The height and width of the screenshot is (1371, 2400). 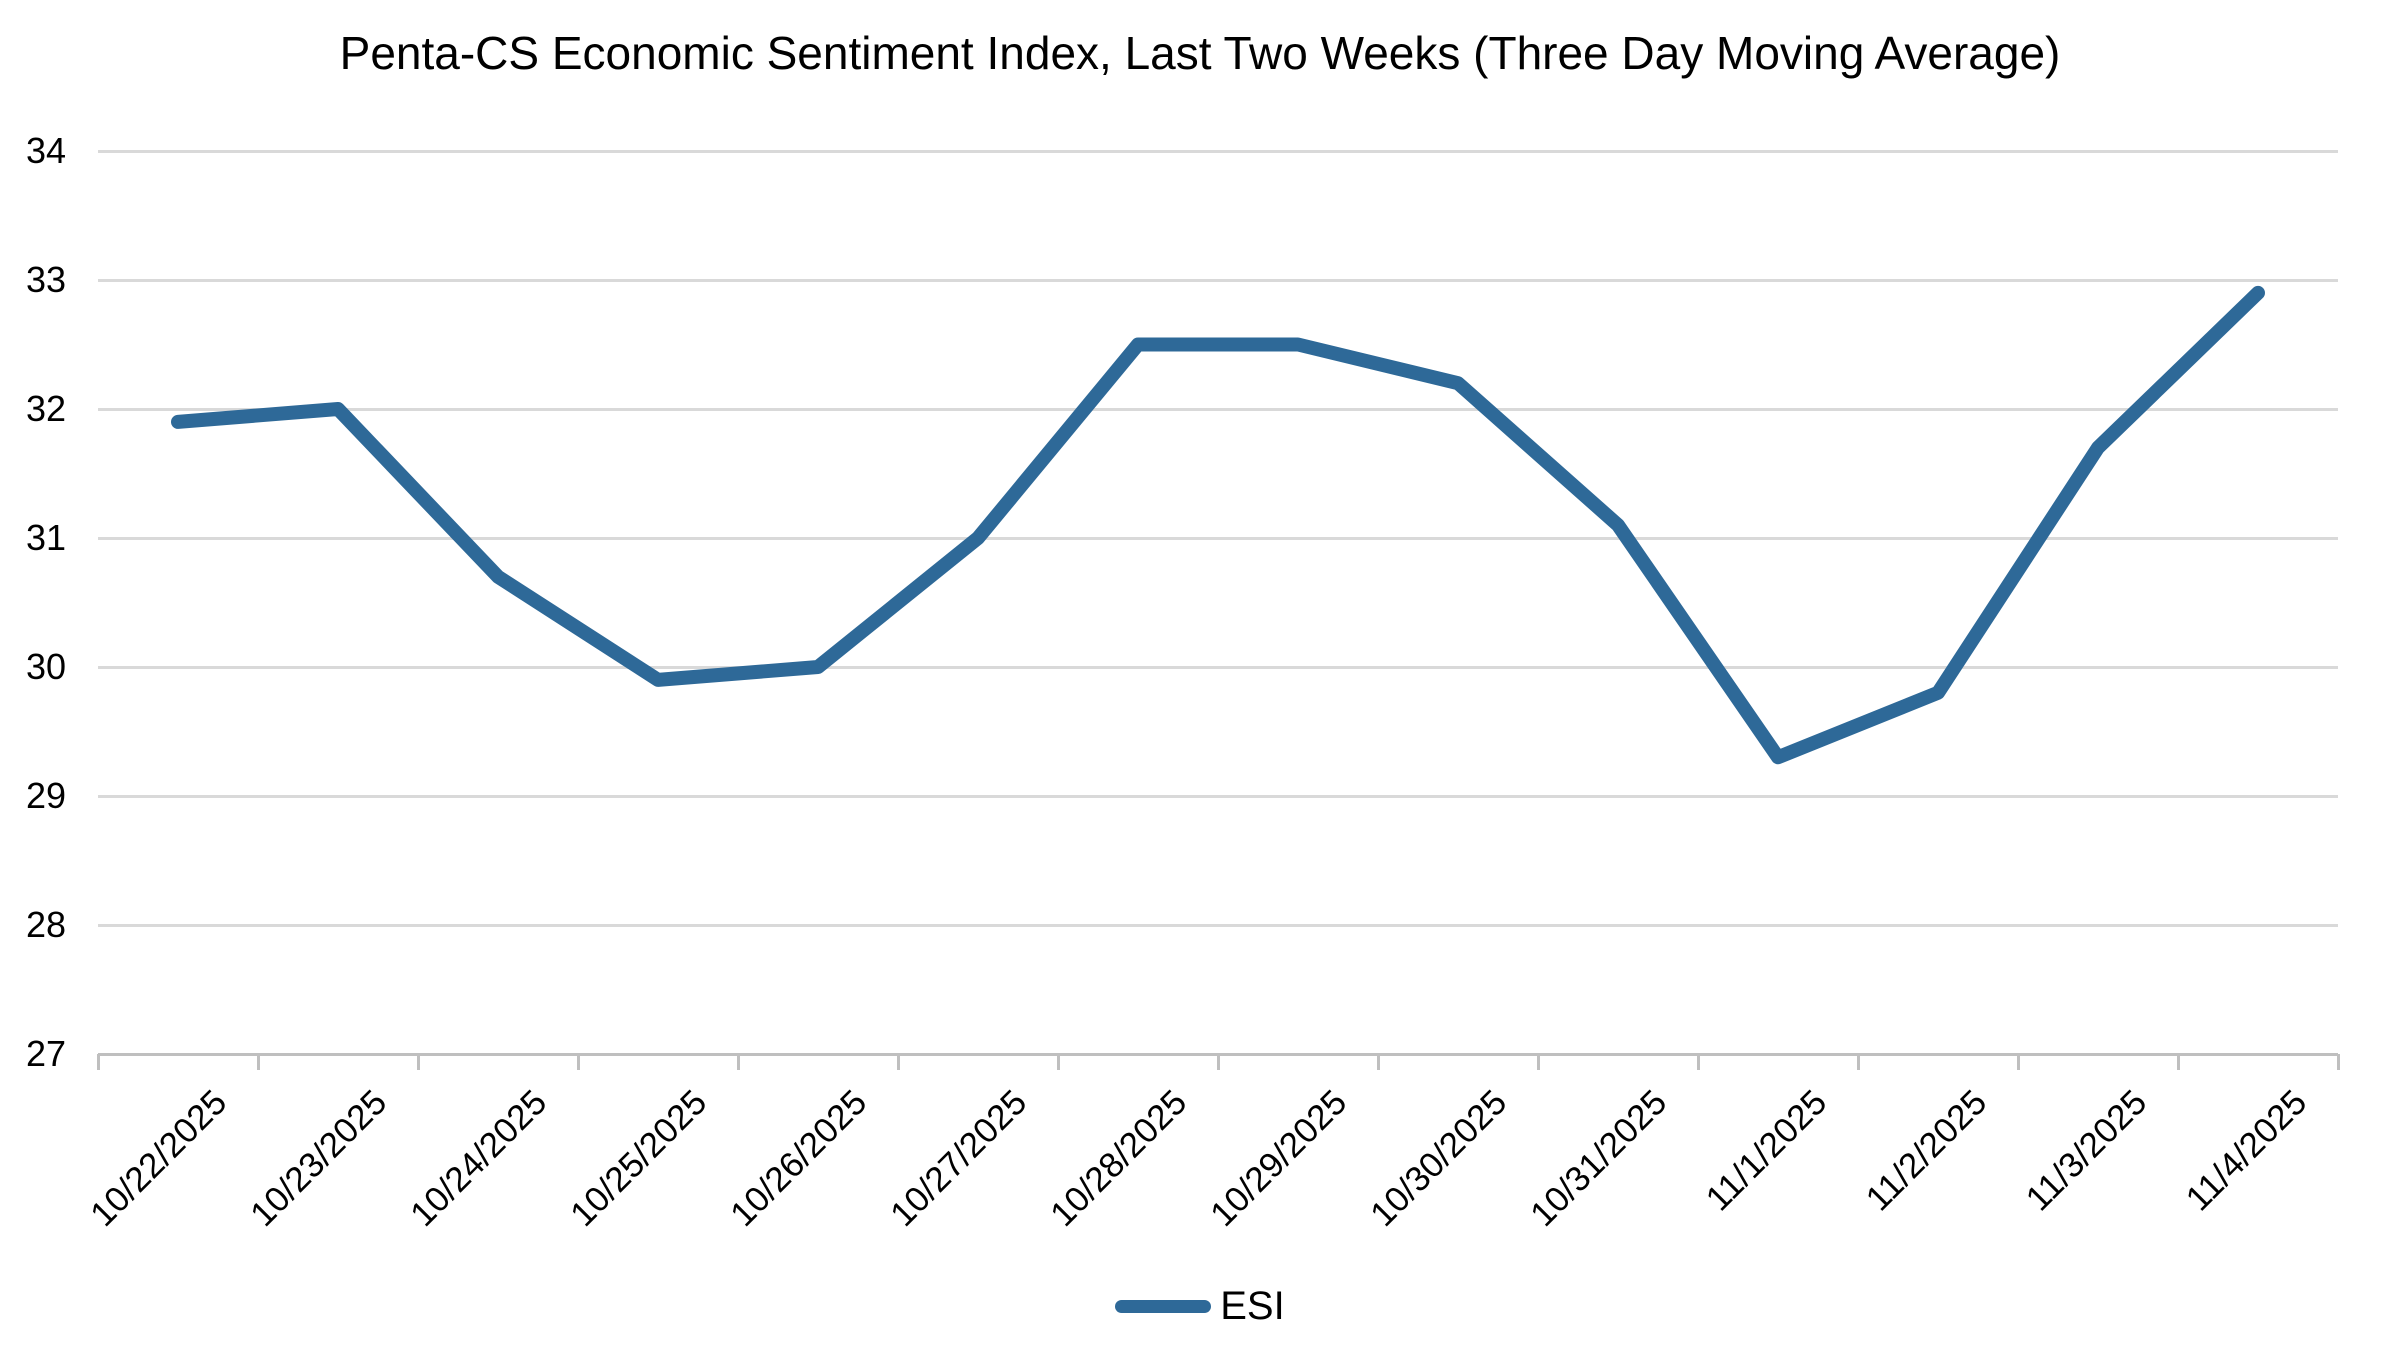 What do you see at coordinates (45, 666) in the screenshot?
I see `y-axis-label-30: 30` at bounding box center [45, 666].